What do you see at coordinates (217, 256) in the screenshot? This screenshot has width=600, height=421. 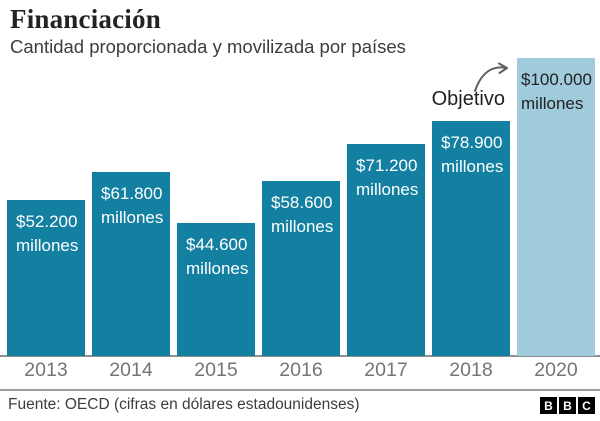 I see `bar-value-label: $44.600 millones` at bounding box center [217, 256].